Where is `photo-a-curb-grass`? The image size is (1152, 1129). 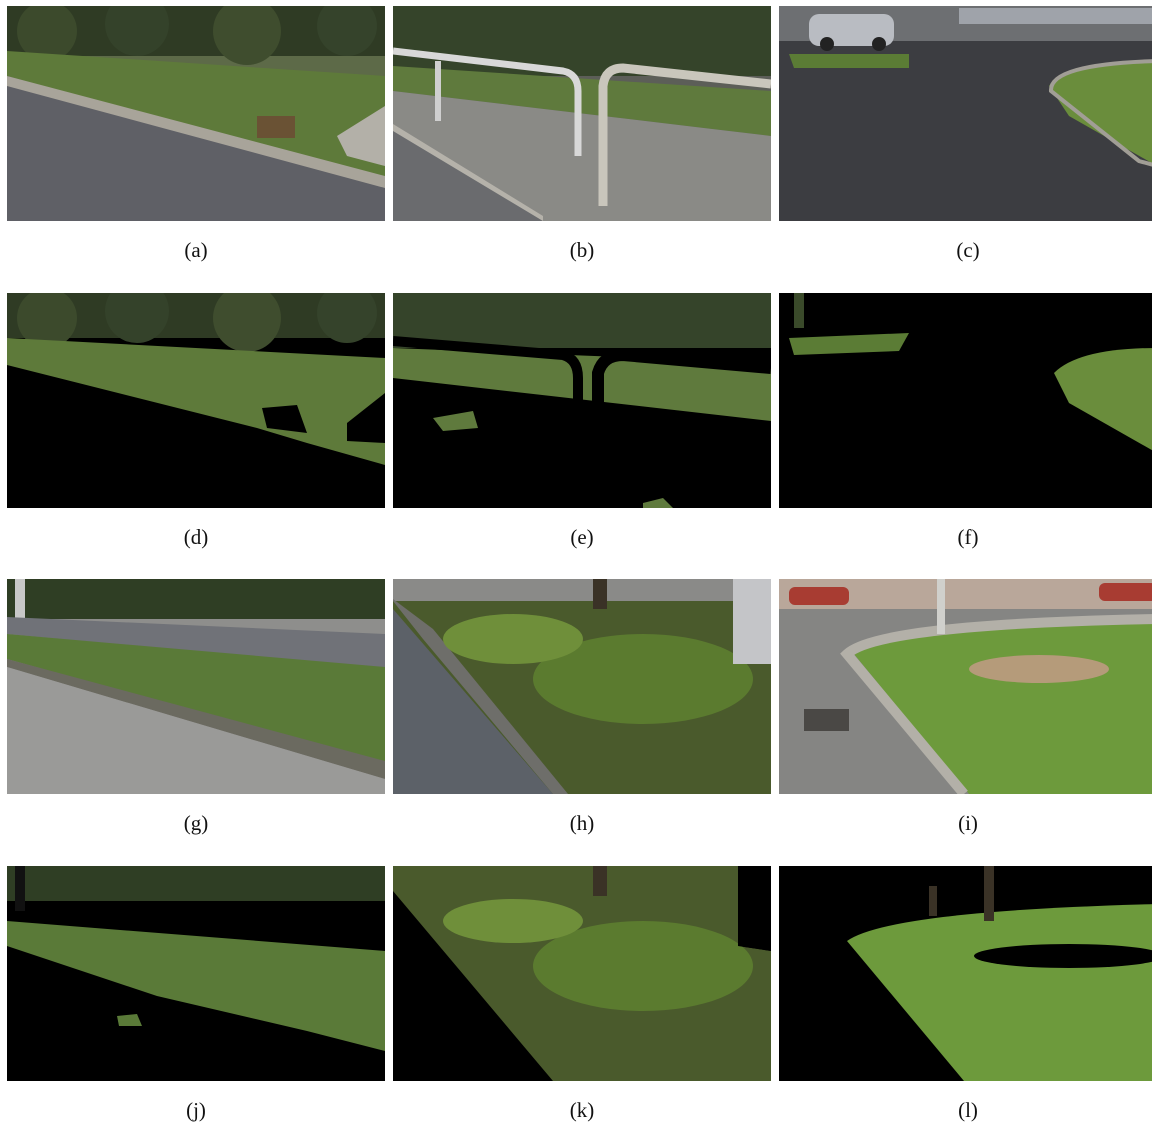
photo-a-curb-grass is located at coordinates (196, 113).